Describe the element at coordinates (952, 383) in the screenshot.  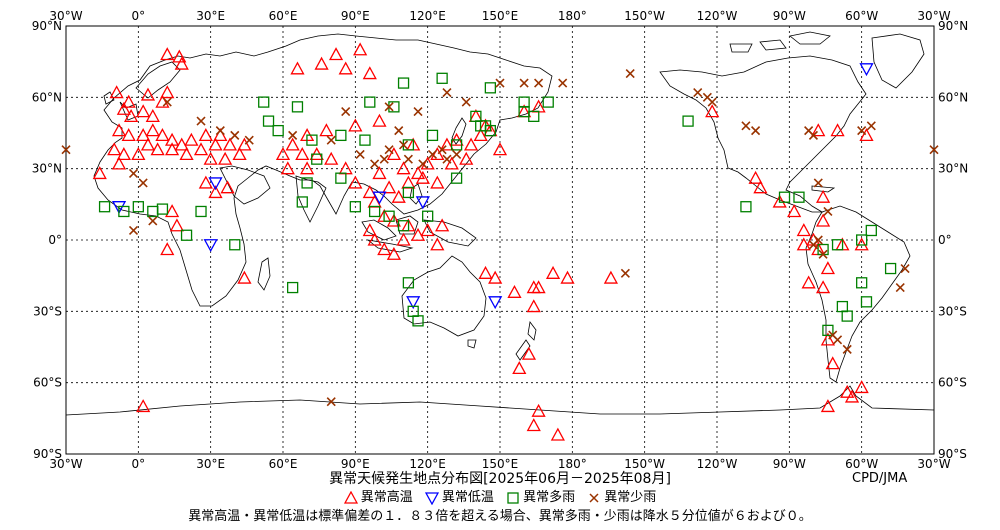
I see `y-tick-label-right: 60°S` at that location.